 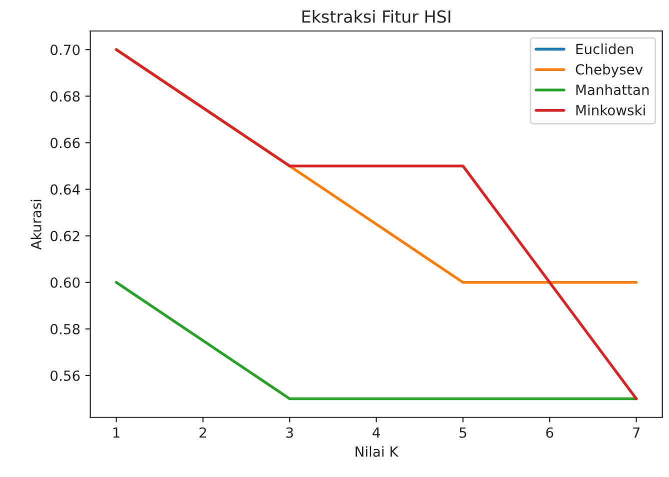 I want to click on y-tick-label: 0.62, so click(x=65, y=236).